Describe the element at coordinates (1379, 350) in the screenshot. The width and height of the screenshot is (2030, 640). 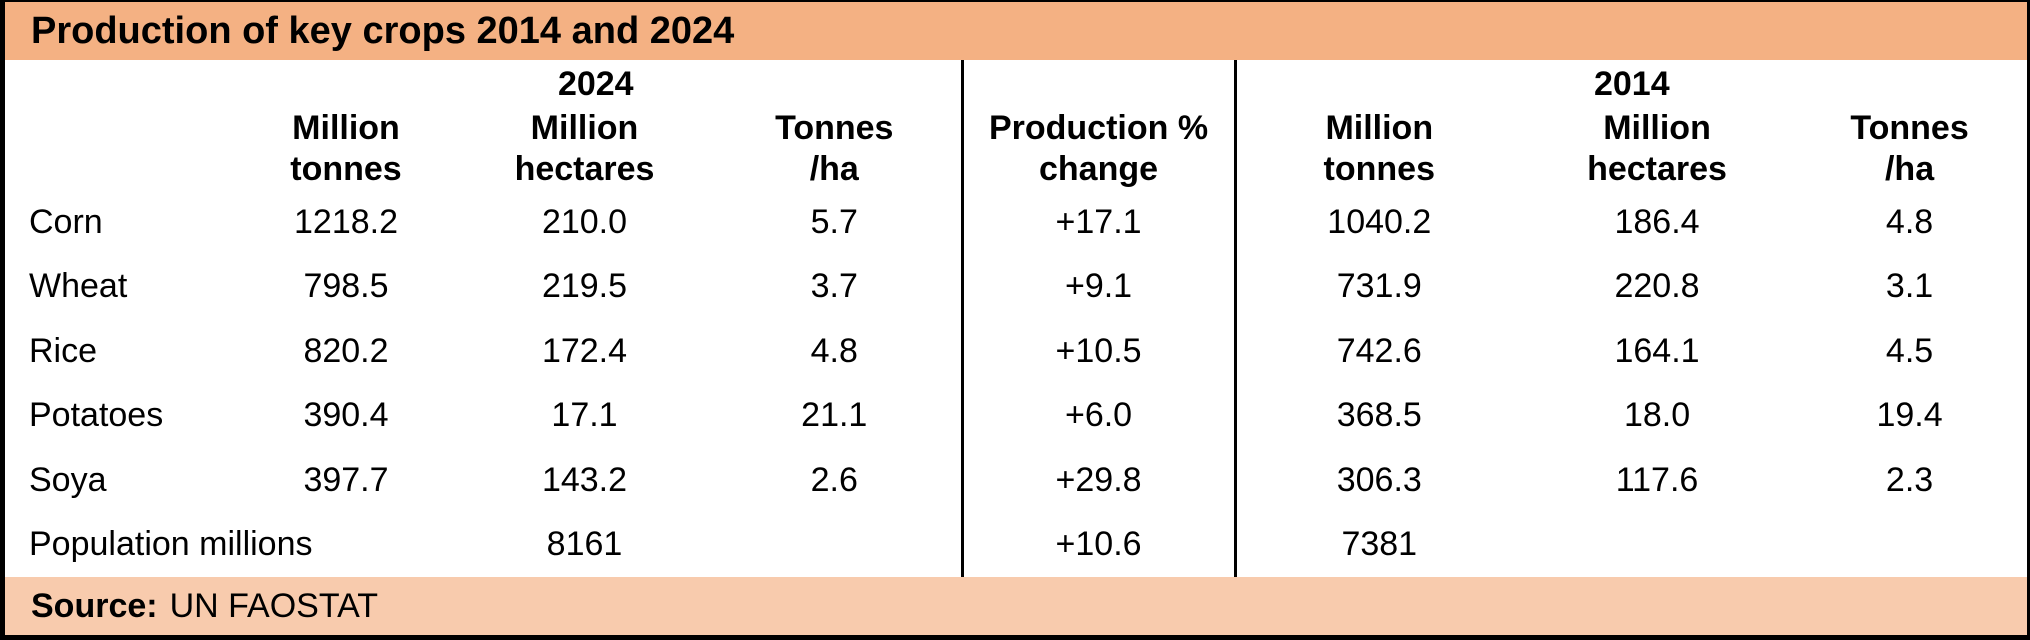
I see `table-cell: 742.6` at that location.